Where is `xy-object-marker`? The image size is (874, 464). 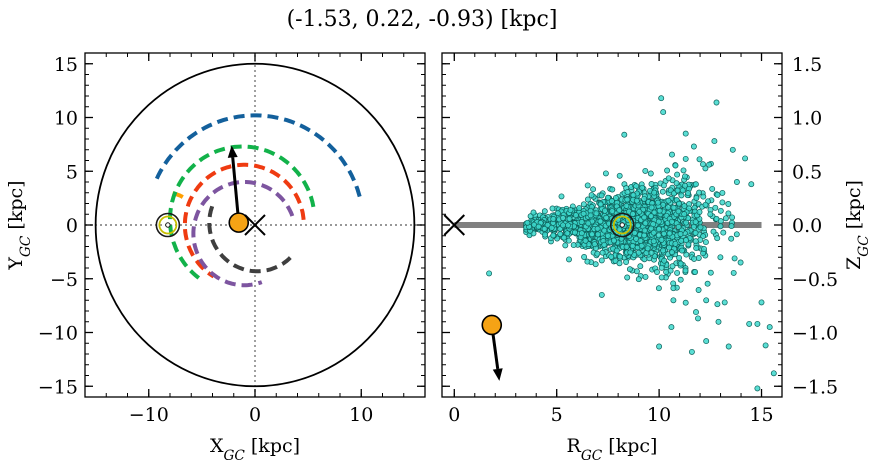 xy-object-marker is located at coordinates (239, 222).